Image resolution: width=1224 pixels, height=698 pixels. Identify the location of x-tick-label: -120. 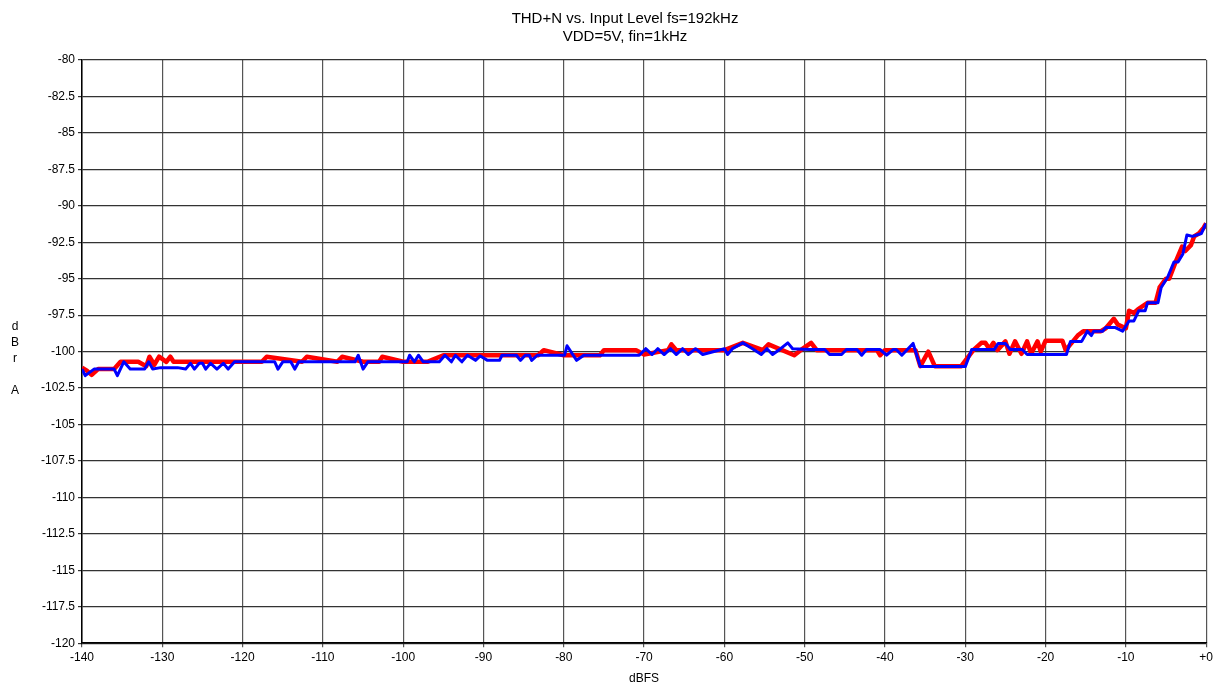
(242, 656).